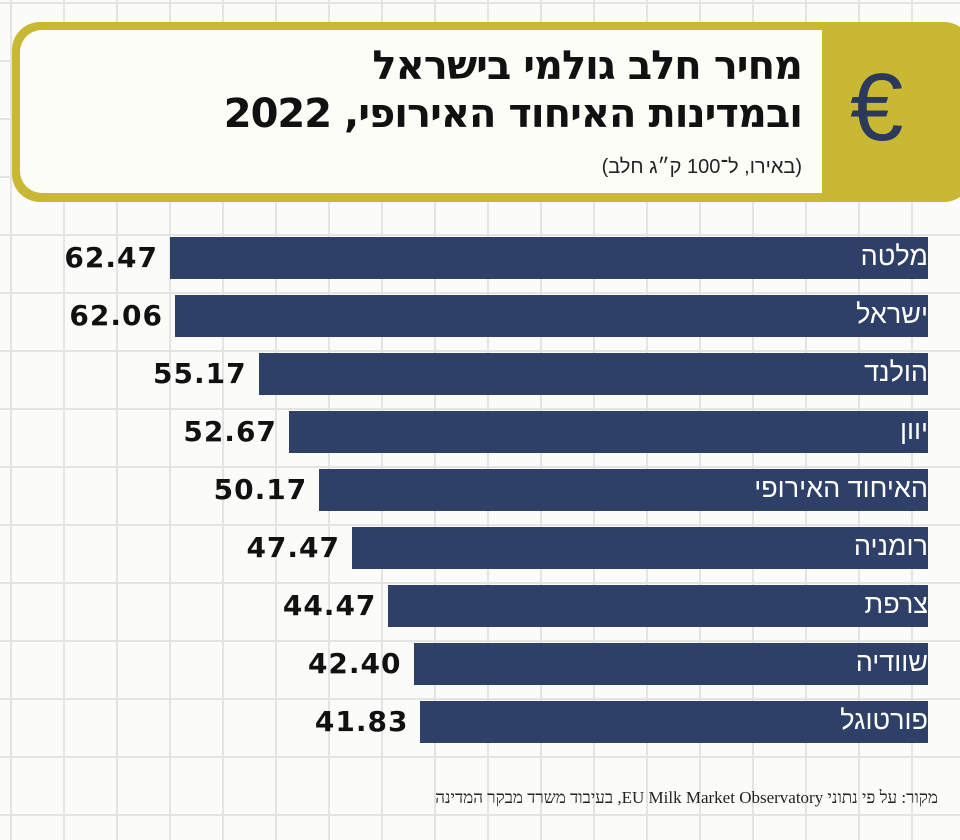 The height and width of the screenshot is (840, 960). What do you see at coordinates (200, 373) in the screenshot?
I see `bar-value-label: 55.17` at bounding box center [200, 373].